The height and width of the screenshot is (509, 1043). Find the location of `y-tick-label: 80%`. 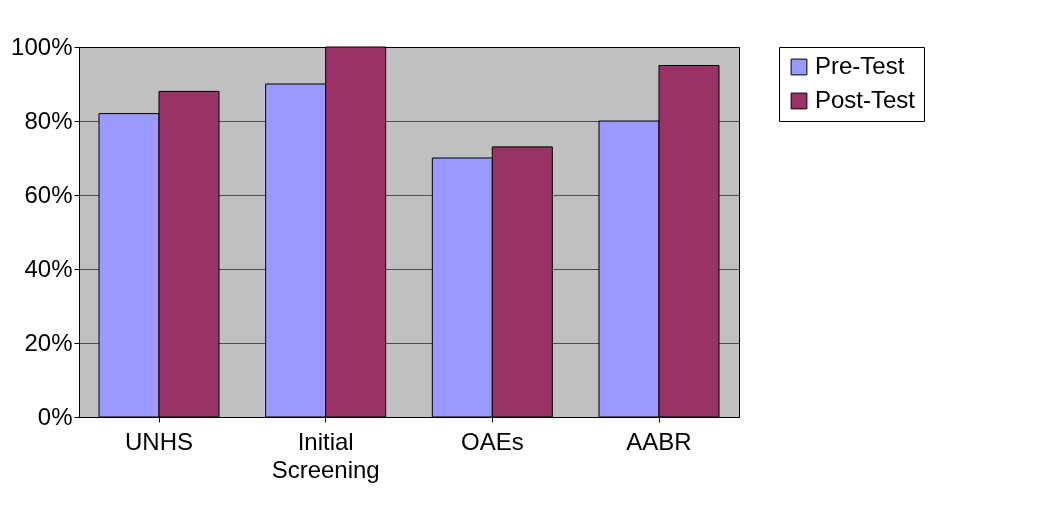

y-tick-label: 80% is located at coordinates (48, 120).